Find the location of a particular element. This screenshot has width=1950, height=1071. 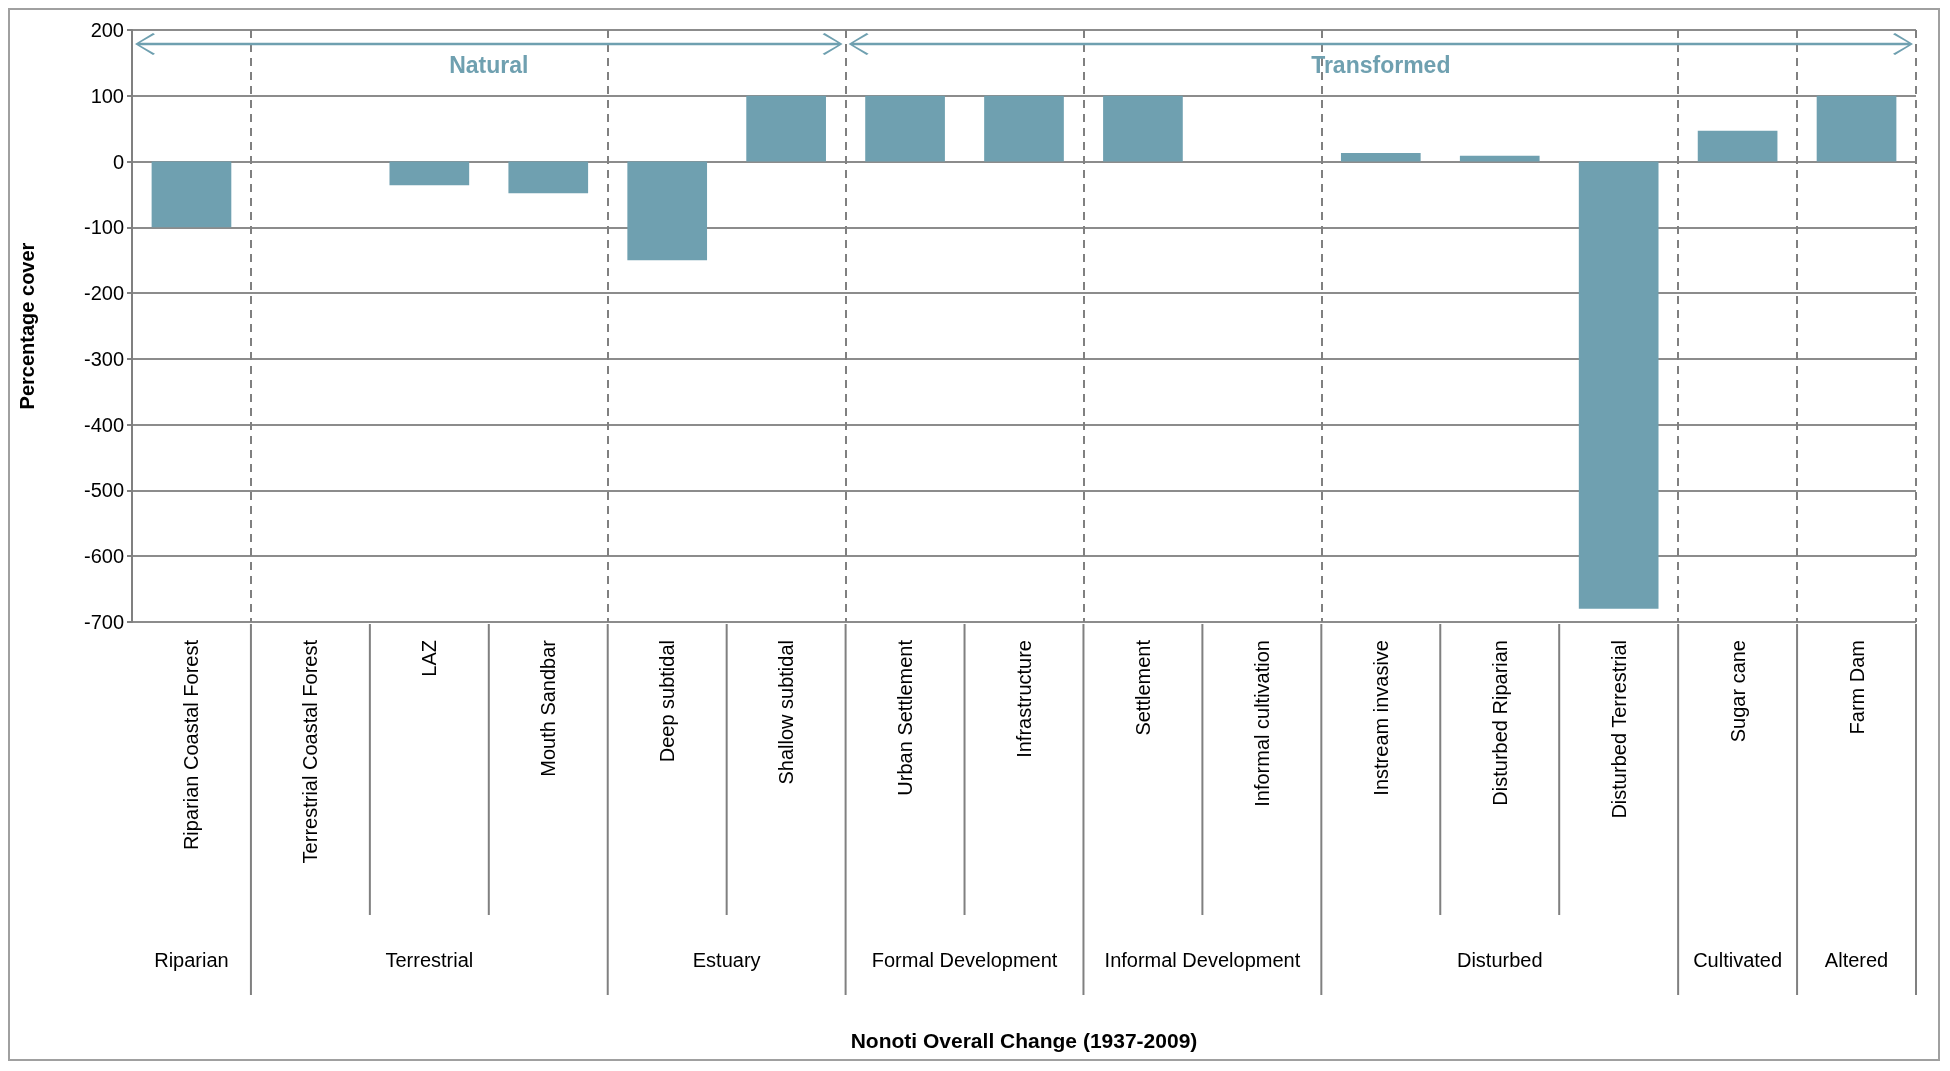

y-axis-title: Percentage cover is located at coordinates (27, 326).